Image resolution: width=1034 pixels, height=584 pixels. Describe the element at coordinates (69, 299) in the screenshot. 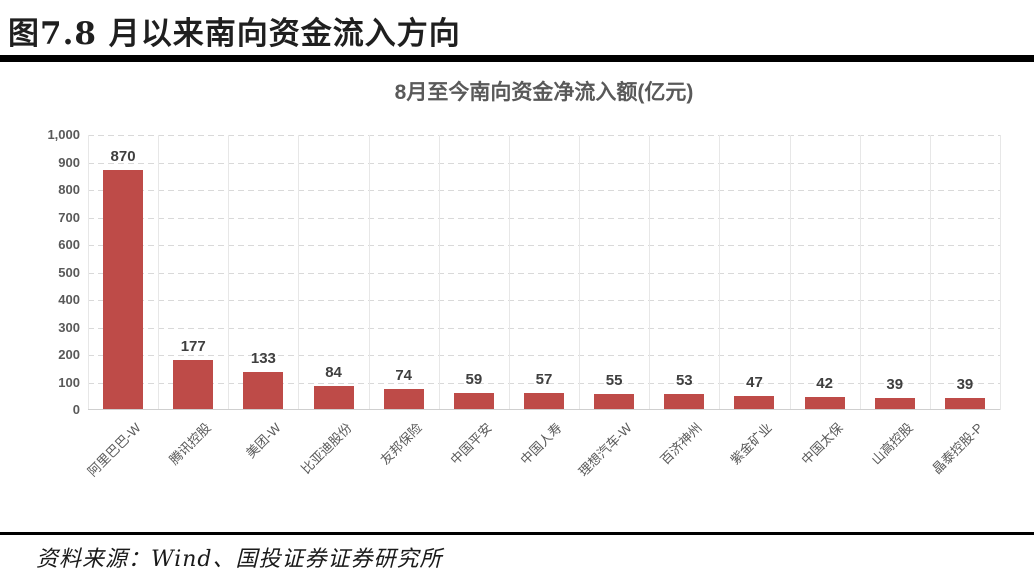

I see `y-tick-label: 400` at that location.